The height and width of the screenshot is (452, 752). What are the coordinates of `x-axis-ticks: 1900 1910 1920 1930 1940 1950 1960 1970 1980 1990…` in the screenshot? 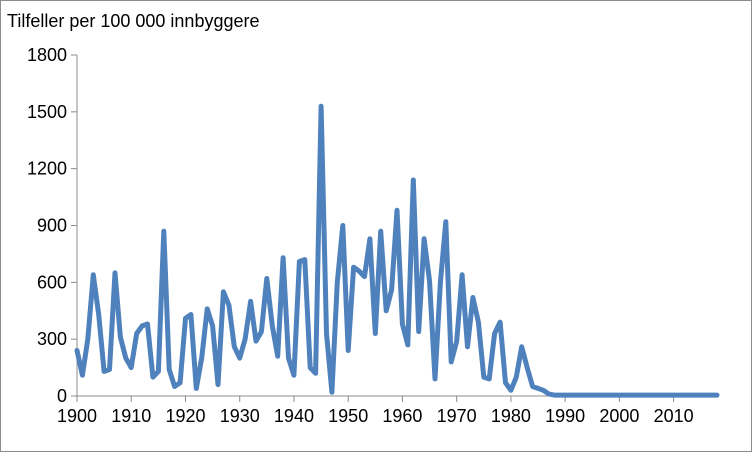 It's located at (375, 411).